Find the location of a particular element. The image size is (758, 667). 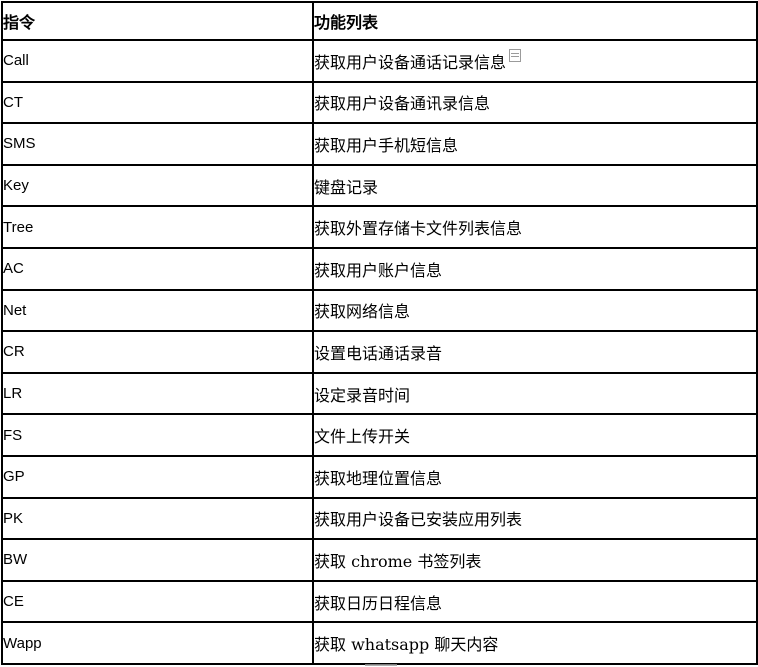

command-label: CR is located at coordinates (14, 352).